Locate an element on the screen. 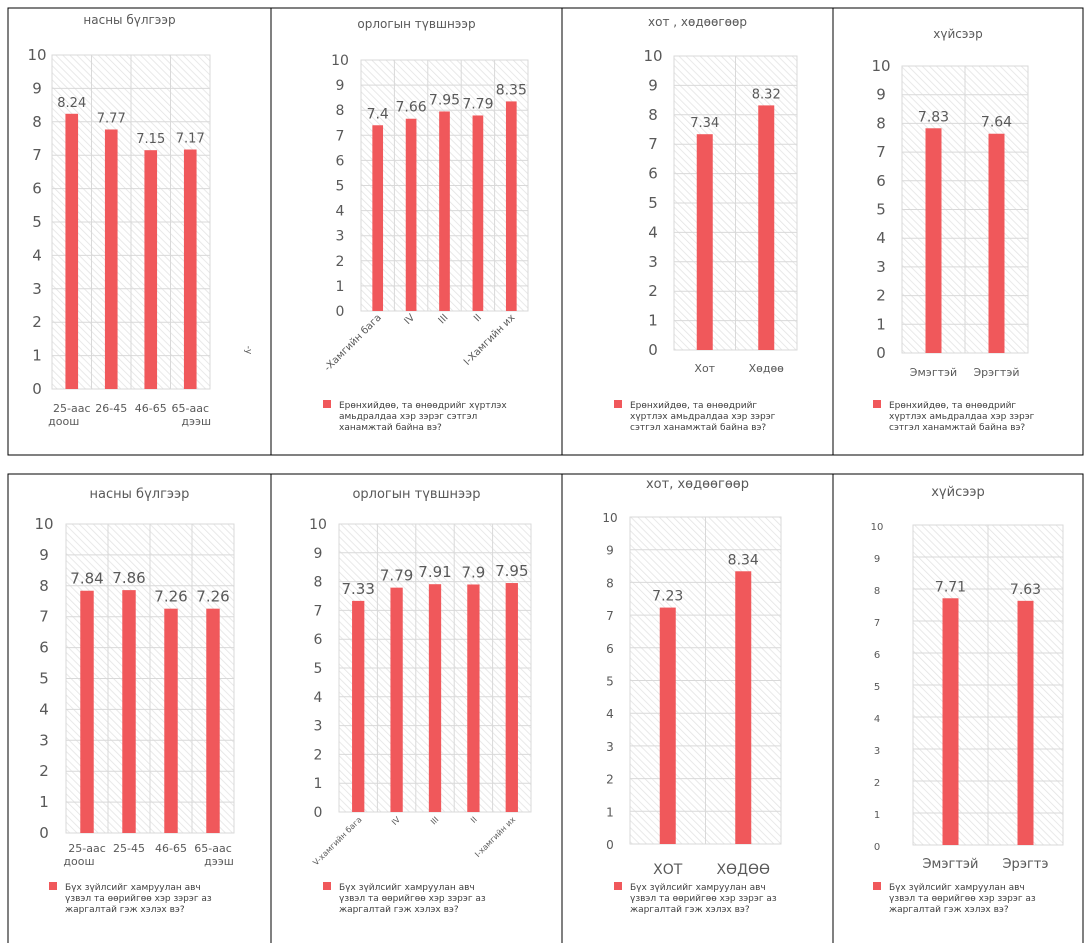 Image resolution: width=1088 pixels, height=947 pixels. x-tick-label: 25-аас доош is located at coordinates (69, 415).